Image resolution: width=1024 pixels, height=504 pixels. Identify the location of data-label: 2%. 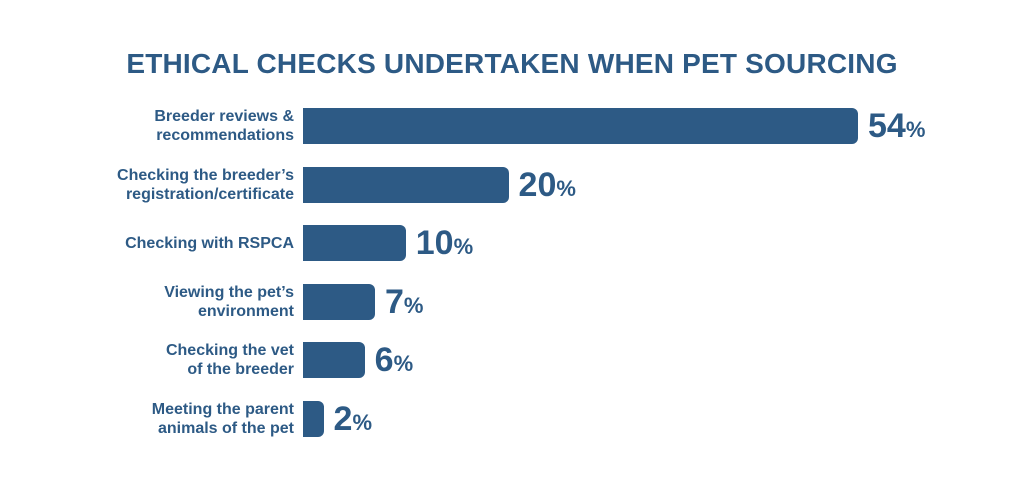
(353, 419).